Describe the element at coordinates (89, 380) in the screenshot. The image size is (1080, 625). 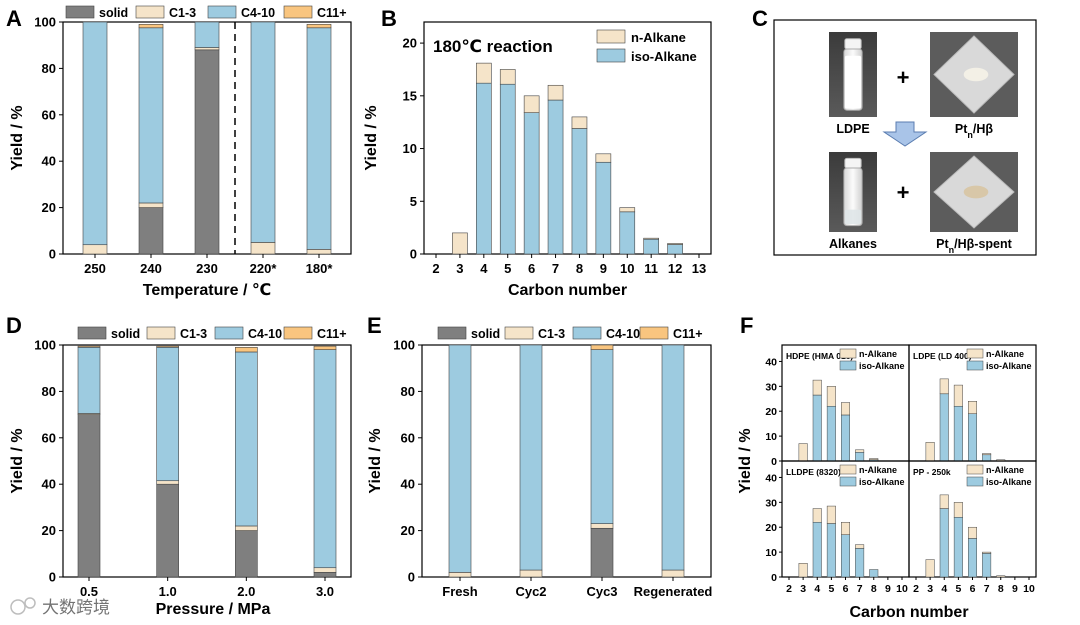
I see `panel-d-bar-c4-10-0.5` at that location.